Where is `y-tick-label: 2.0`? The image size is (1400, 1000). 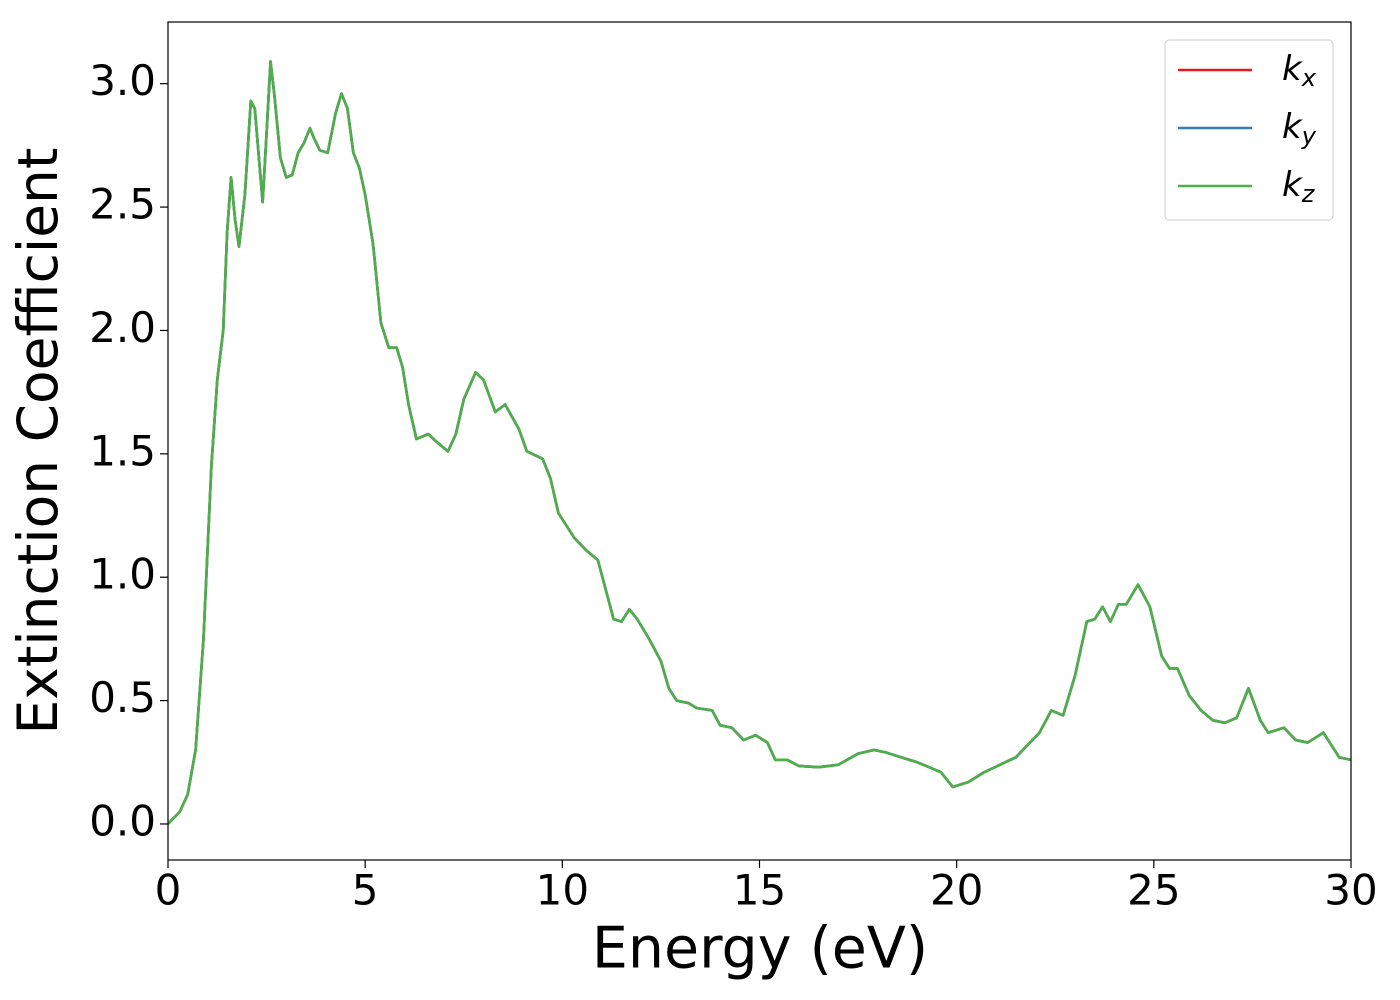
y-tick-label: 2.0 is located at coordinates (122, 327).